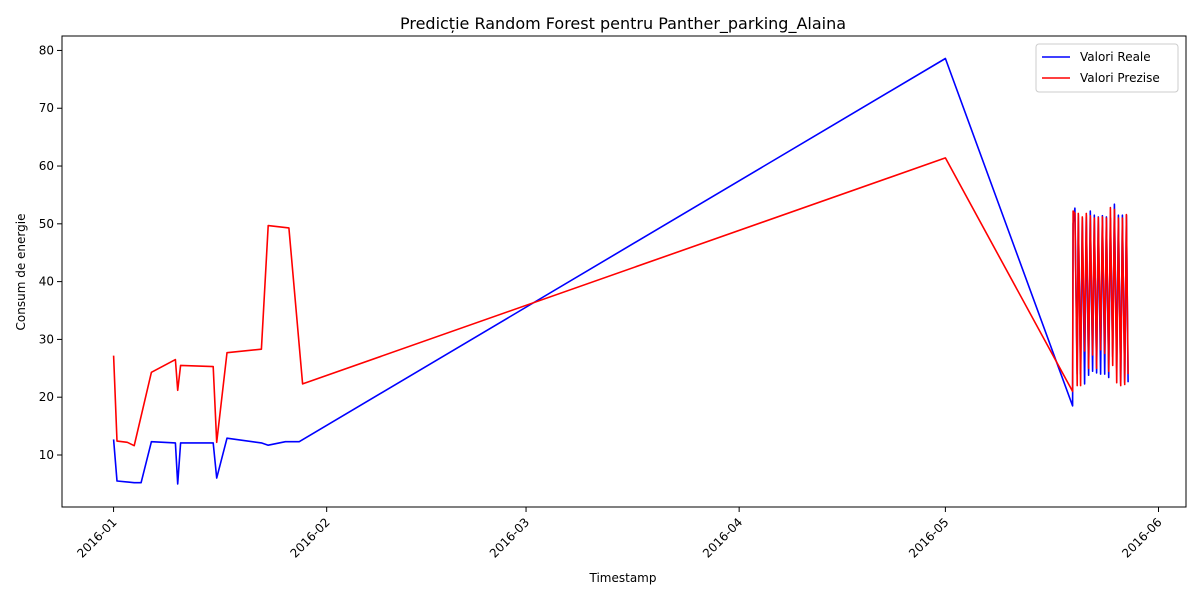 The height and width of the screenshot is (600, 1200). What do you see at coordinates (1115, 57) in the screenshot?
I see `legend-label: Valori Reale` at bounding box center [1115, 57].